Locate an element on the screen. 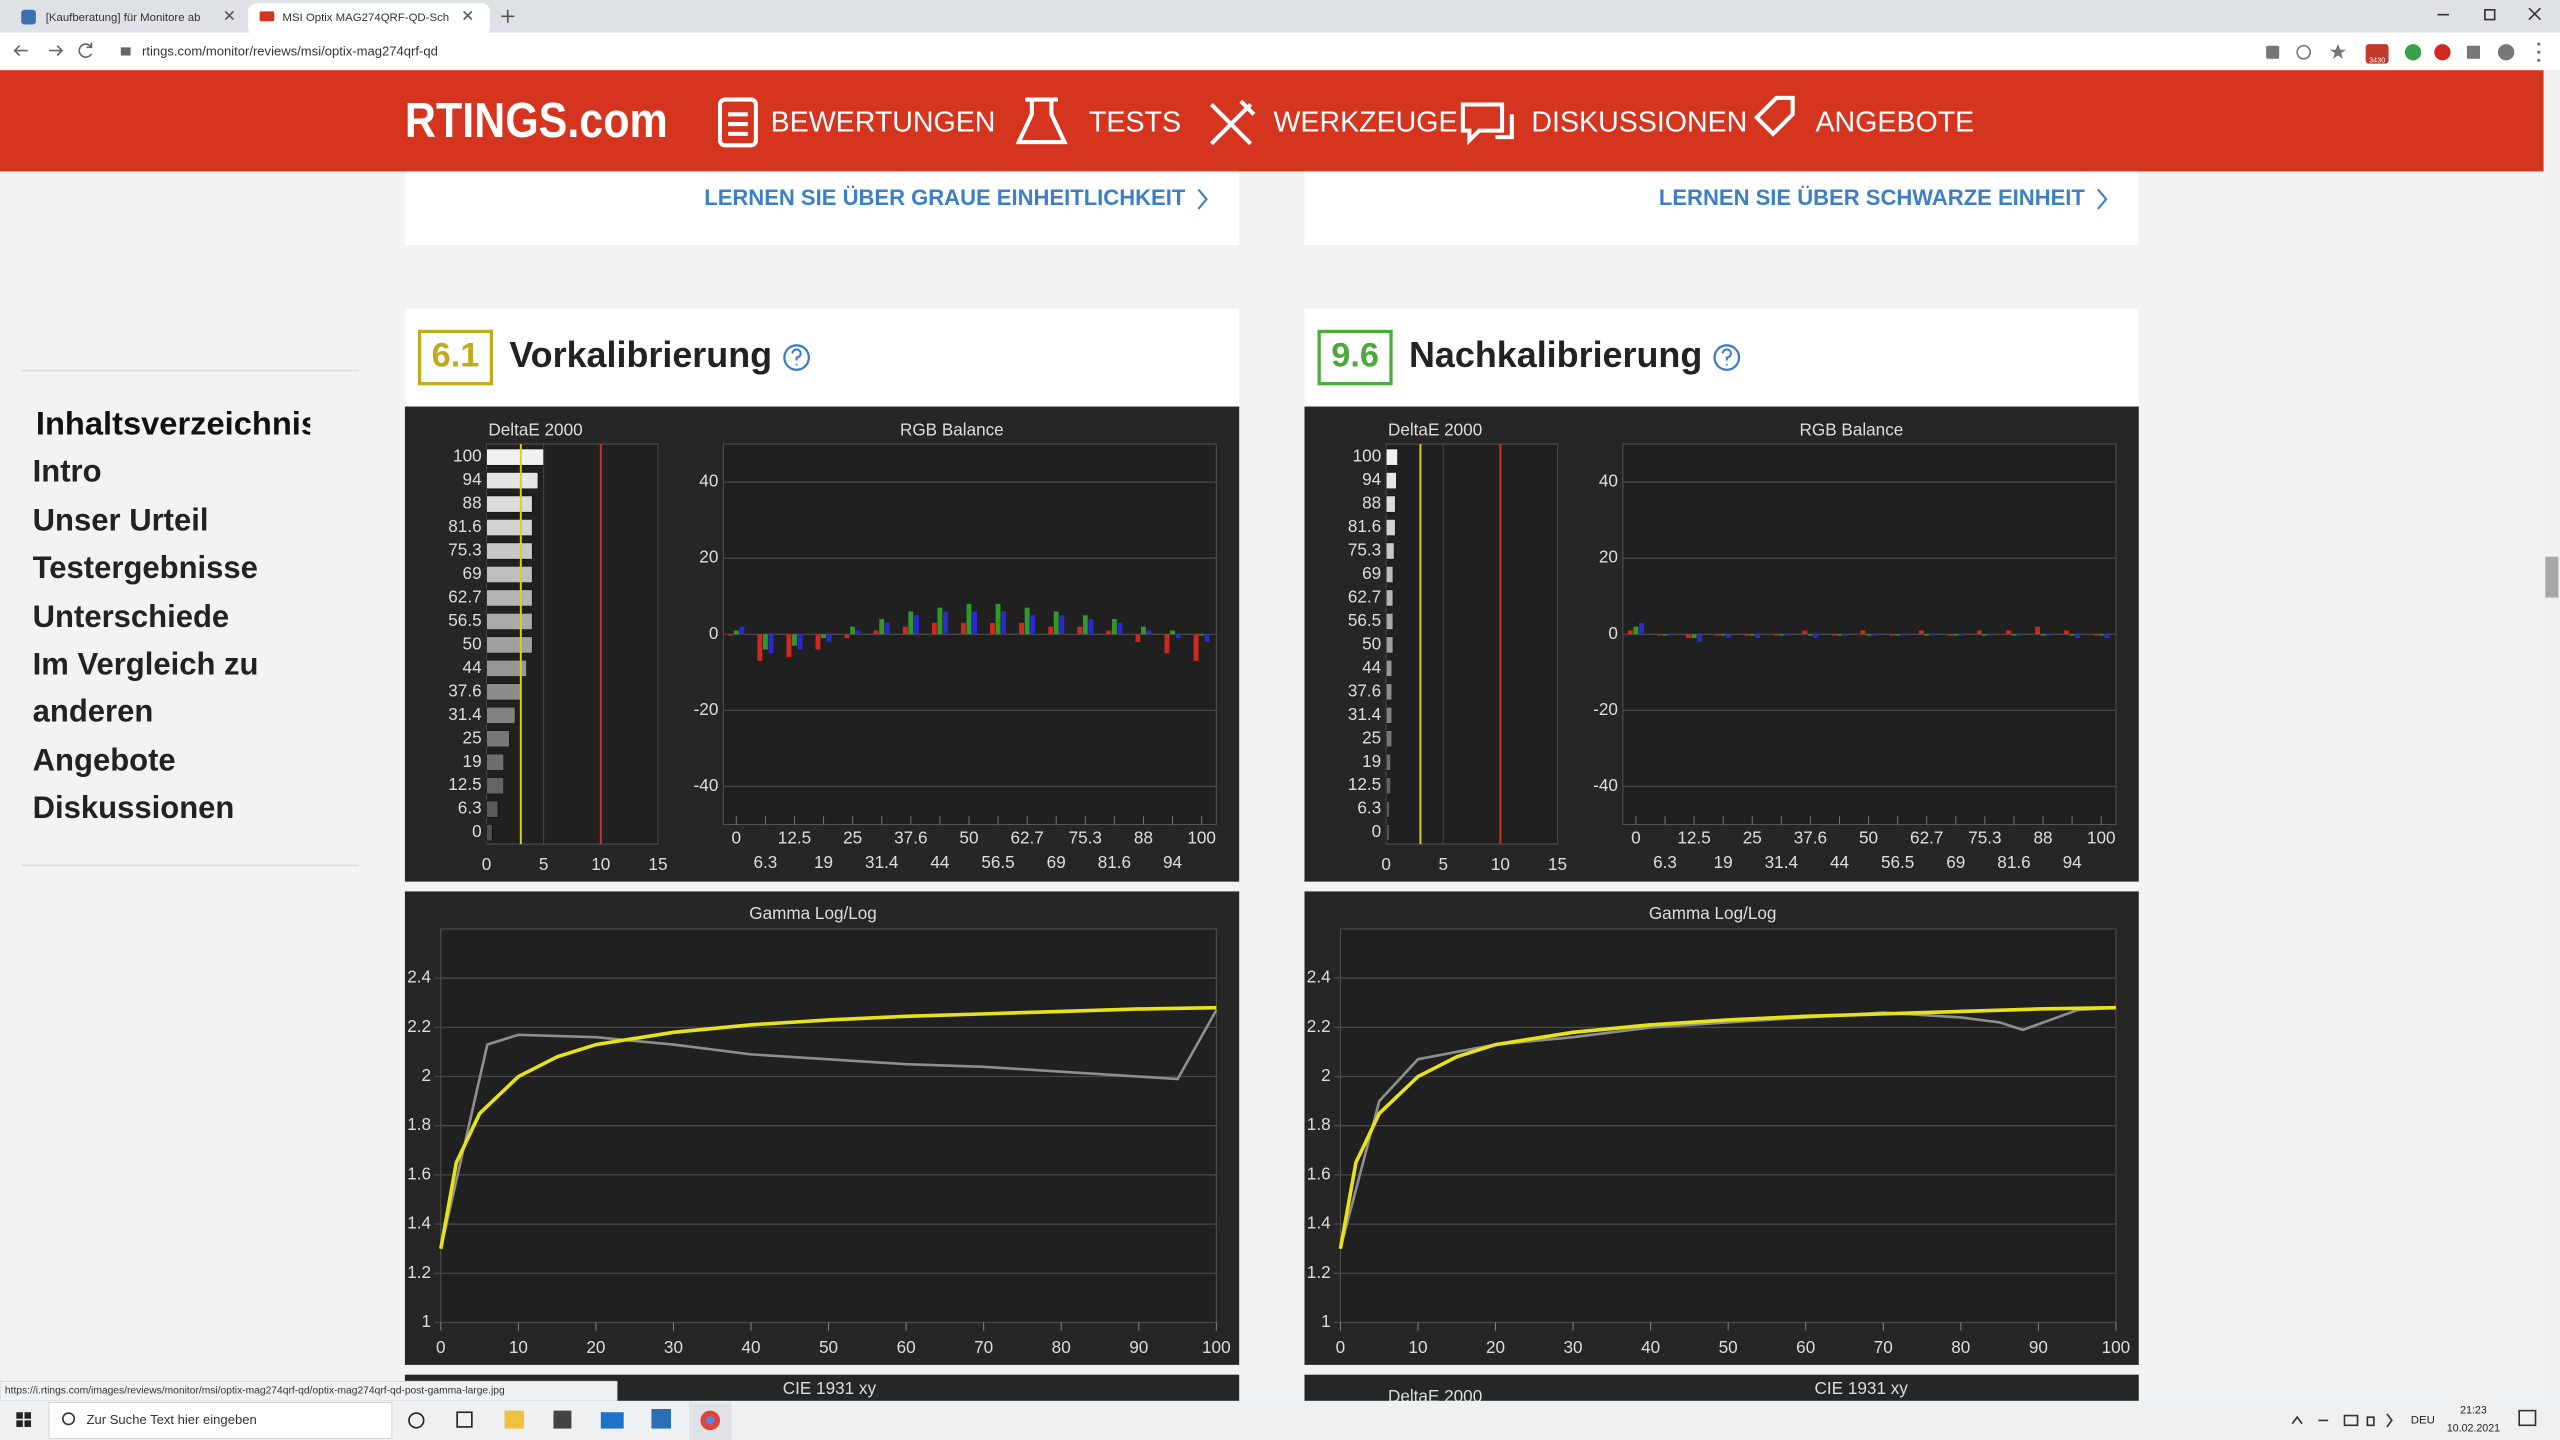 This screenshot has height=1440, width=2560. toc-item: Diskussionen is located at coordinates (133, 809).